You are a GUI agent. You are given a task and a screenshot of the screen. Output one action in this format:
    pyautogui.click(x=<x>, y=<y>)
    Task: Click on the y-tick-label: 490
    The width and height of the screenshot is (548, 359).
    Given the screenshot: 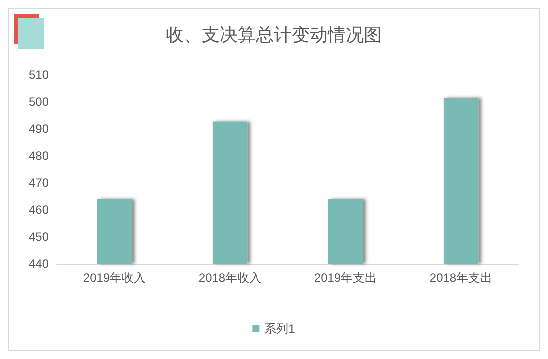 What is the action you would take?
    pyautogui.click(x=39, y=129)
    